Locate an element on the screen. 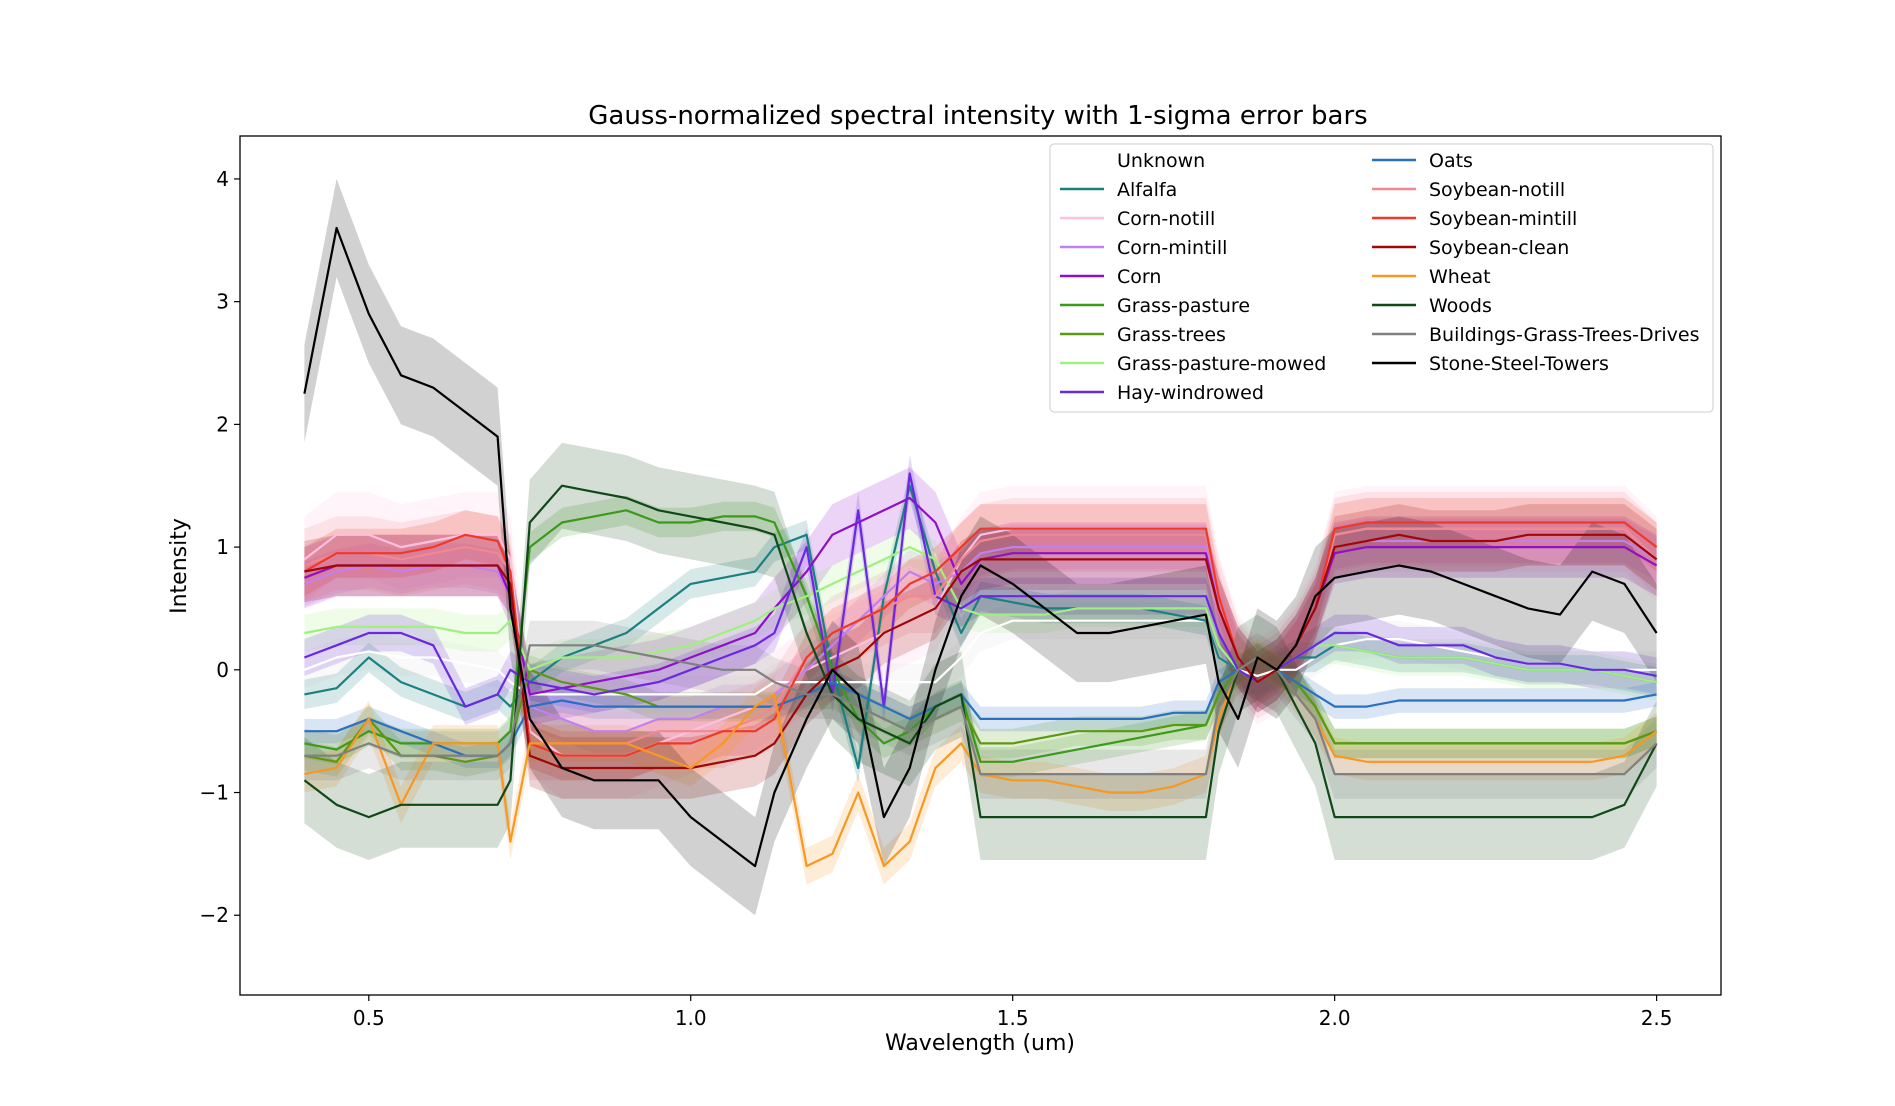  error-band-grass-trees is located at coordinates (980, 709).